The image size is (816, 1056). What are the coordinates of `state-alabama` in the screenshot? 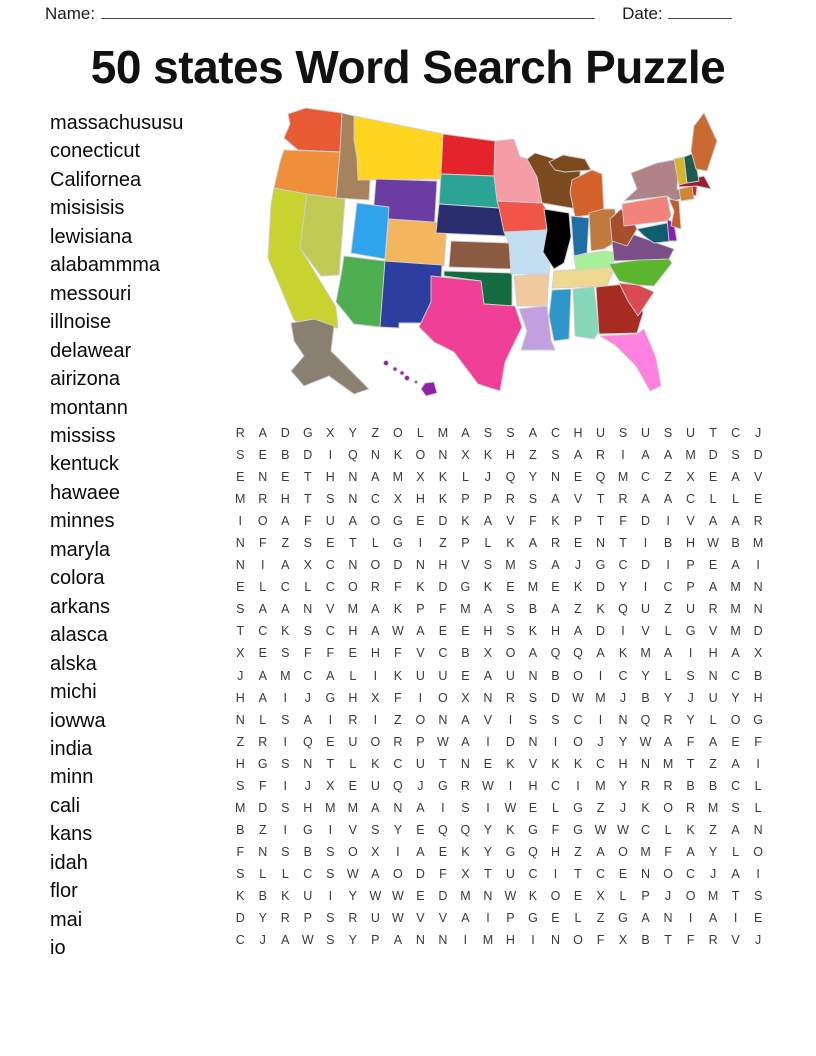 It's located at (586, 313).